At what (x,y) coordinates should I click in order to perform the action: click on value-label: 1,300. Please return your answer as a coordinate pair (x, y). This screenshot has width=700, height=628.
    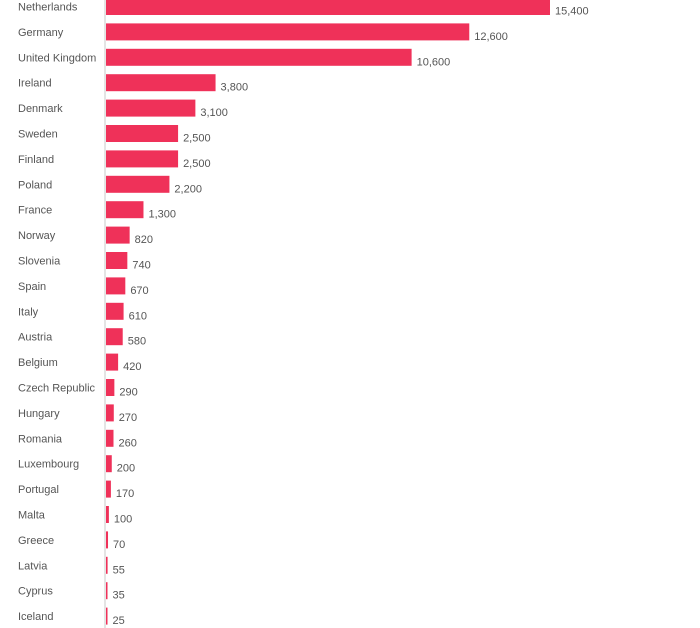
    Looking at the image, I should click on (162, 215).